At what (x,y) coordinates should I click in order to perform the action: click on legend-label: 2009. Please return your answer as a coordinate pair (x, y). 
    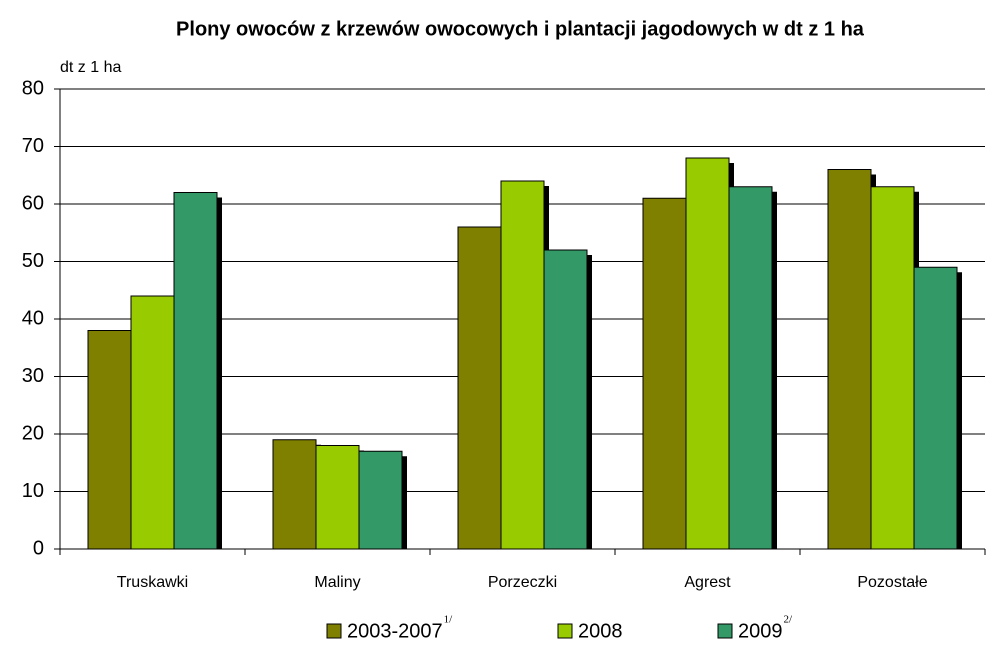
    Looking at the image, I should click on (760, 631).